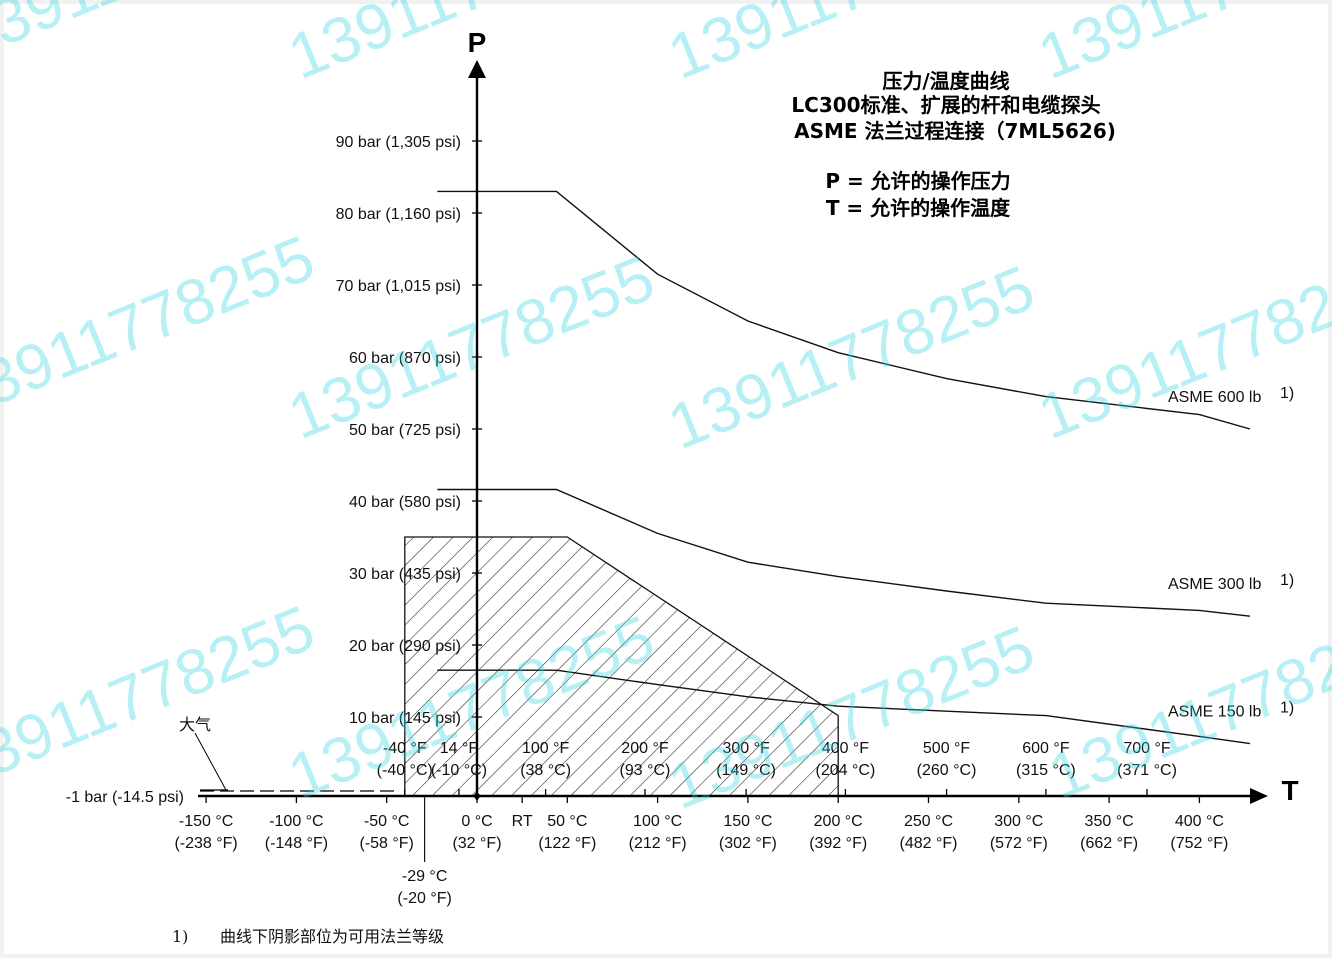 The height and width of the screenshot is (958, 1332). Describe the element at coordinates (928, 821) in the screenshot. I see `x-tick-label-celsius: 250 °C` at that location.